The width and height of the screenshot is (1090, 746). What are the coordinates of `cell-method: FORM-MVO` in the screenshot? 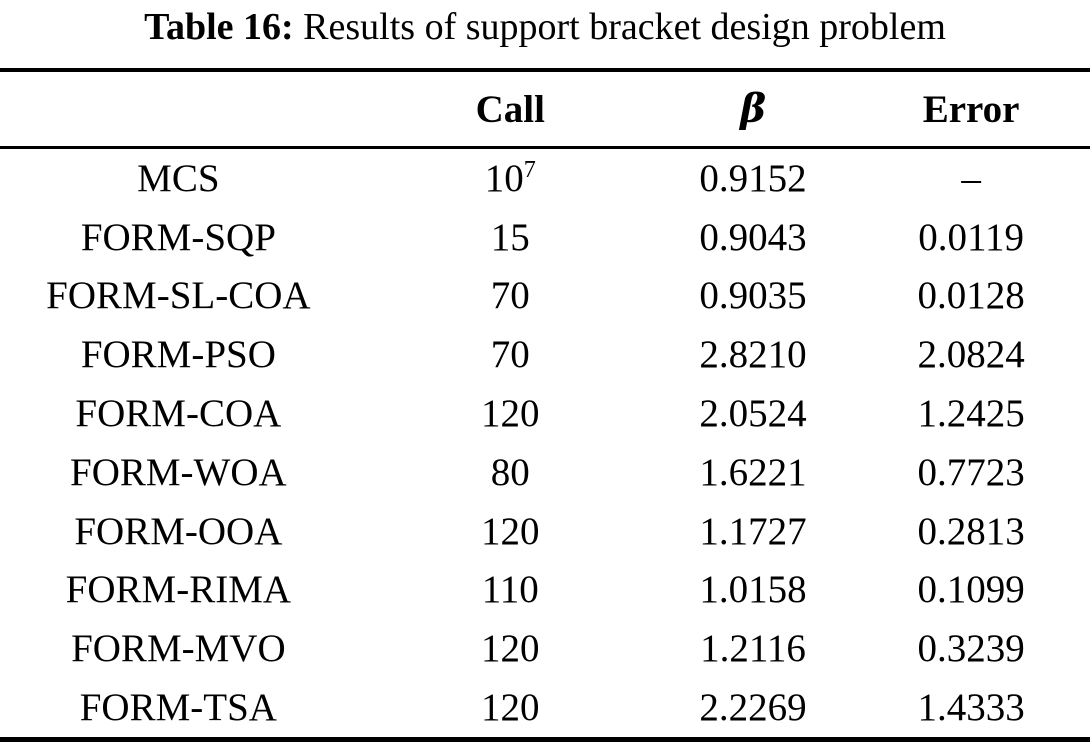 It's located at (178, 649).